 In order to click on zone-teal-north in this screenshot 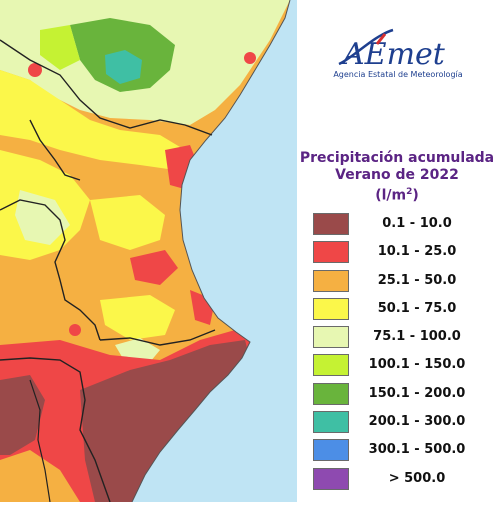, I will do `click(123, 67)`.